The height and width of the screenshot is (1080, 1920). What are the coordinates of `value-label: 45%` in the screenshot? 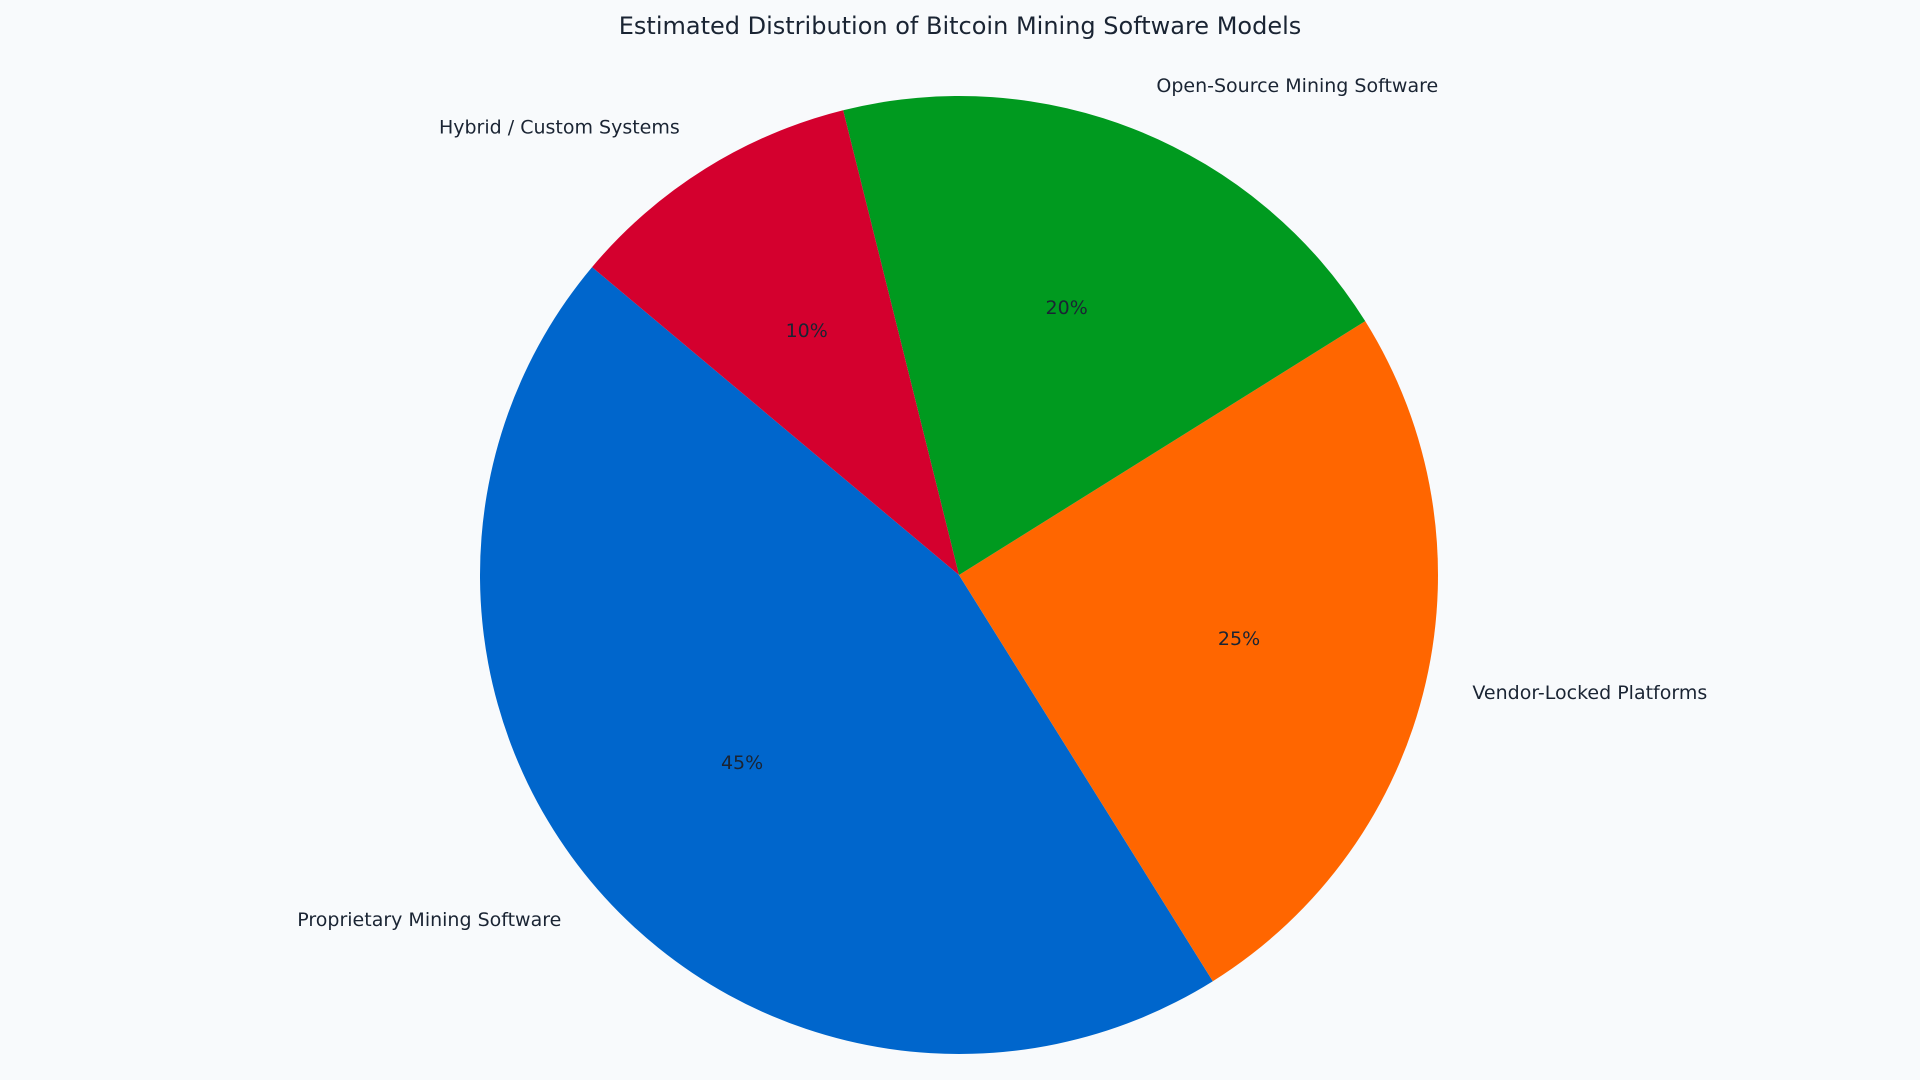 It's located at (742, 763).